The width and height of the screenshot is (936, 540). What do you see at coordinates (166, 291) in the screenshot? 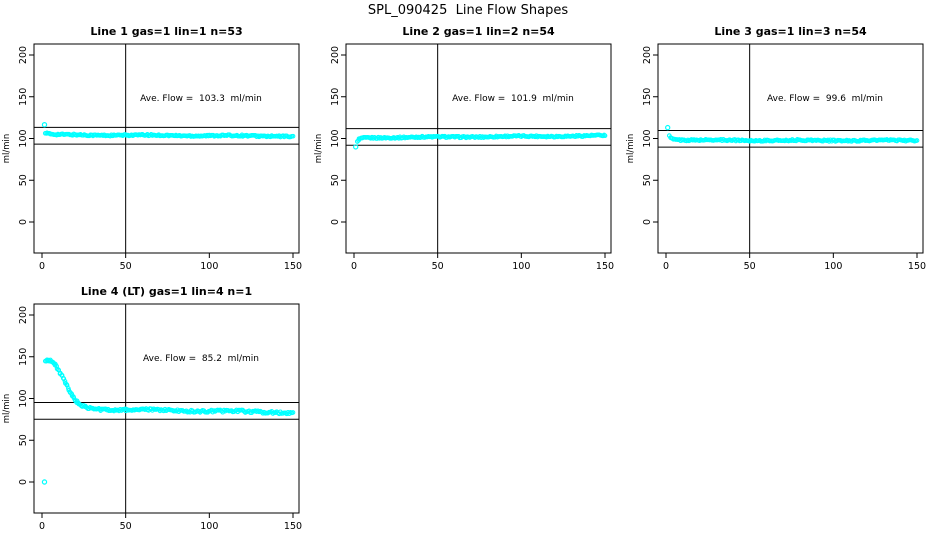
I see `panel-title: Line 4 (LT) gas=1 lin=4 n=1` at bounding box center [166, 291].